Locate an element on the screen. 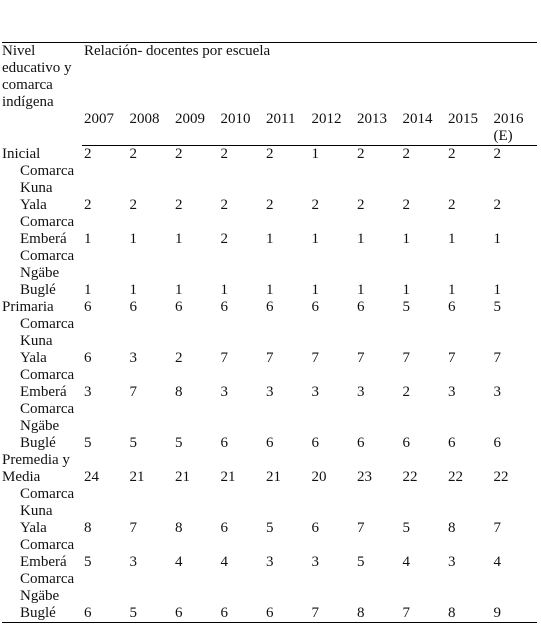  table-row: Comarca Ngäbe Buglé 1 1 1 1 1 1 1 1 1 1 is located at coordinates (269, 273).